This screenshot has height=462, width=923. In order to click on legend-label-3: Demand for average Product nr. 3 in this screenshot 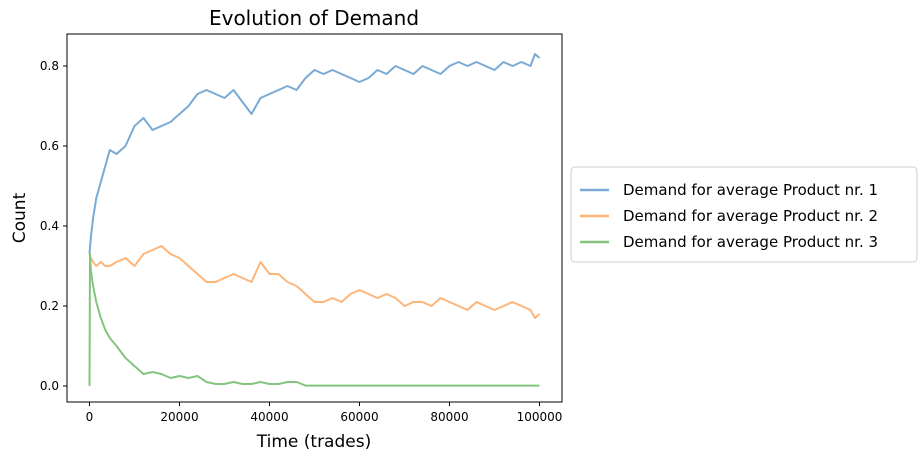, I will do `click(750, 242)`.